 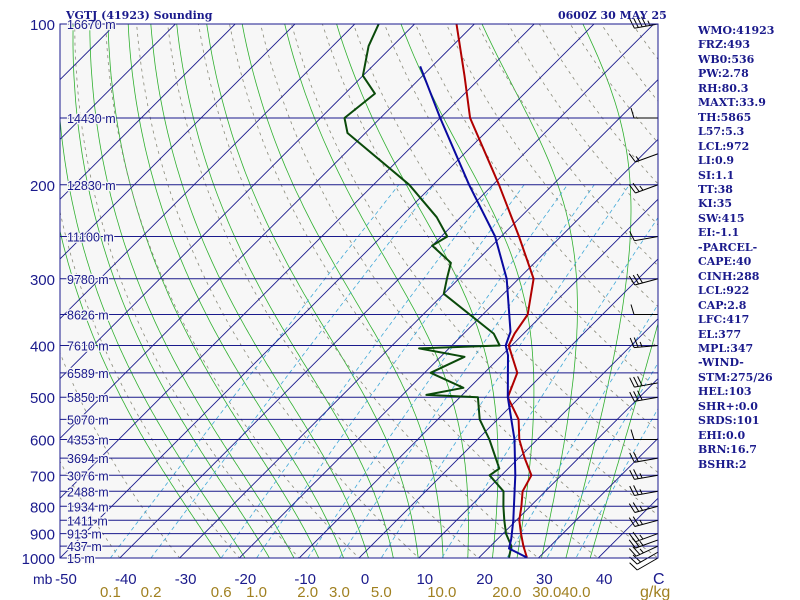 I want to click on moist-adiabat, so click(x=529, y=291).